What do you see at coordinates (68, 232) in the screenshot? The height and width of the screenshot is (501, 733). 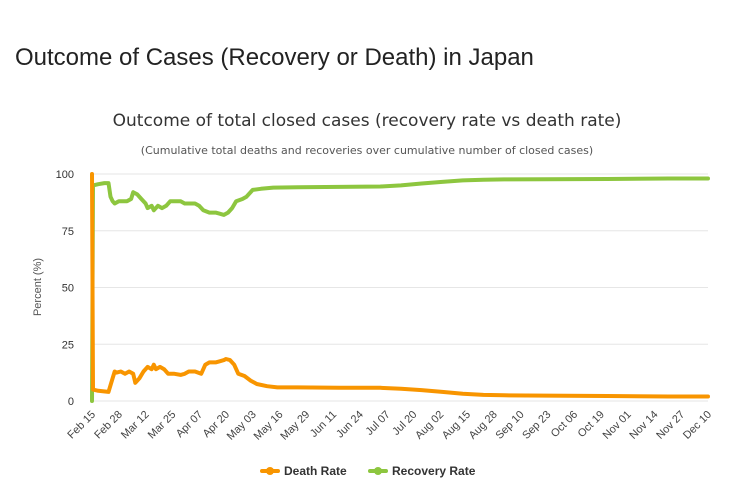 I see `y-tick-label: 75` at bounding box center [68, 232].